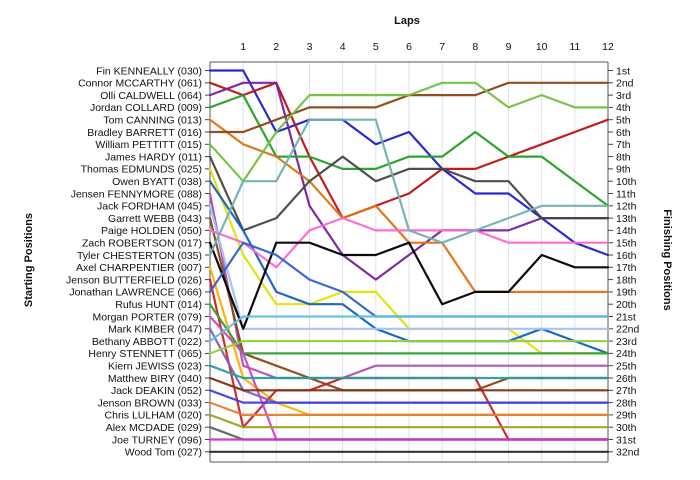  What do you see at coordinates (626, 256) in the screenshot?
I see `finish-label: 16th` at bounding box center [626, 256].